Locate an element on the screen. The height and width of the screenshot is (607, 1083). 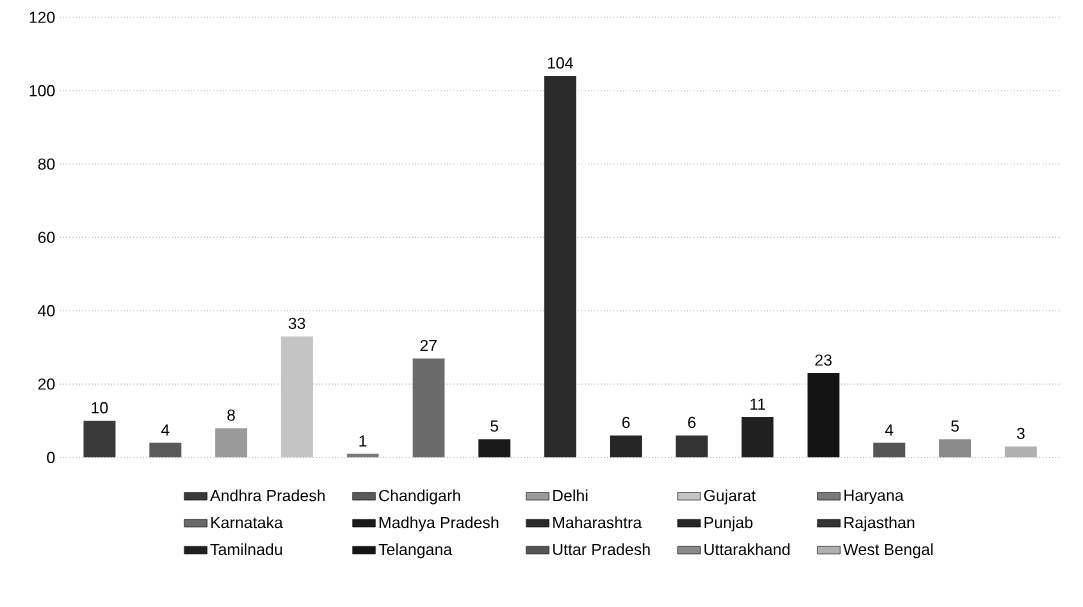
legend-label: Tamilnadu is located at coordinates (246, 549).